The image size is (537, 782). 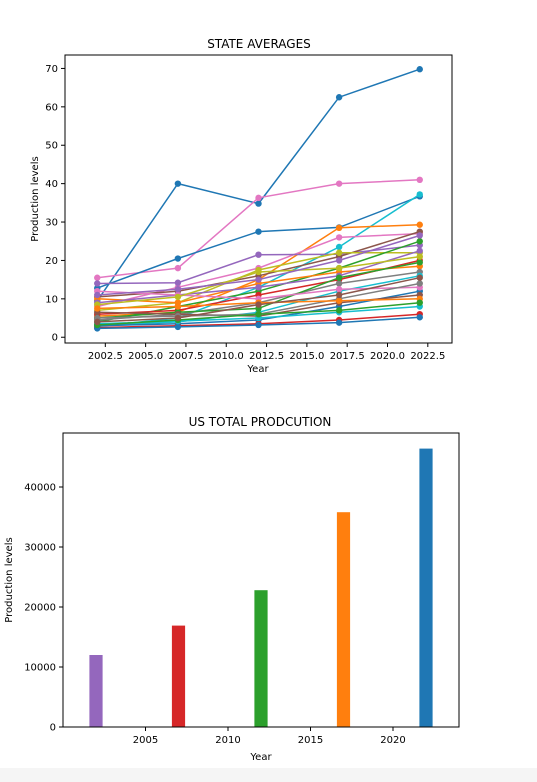 What do you see at coordinates (145, 740) in the screenshot?
I see `x-tick-label: 2005` at bounding box center [145, 740].